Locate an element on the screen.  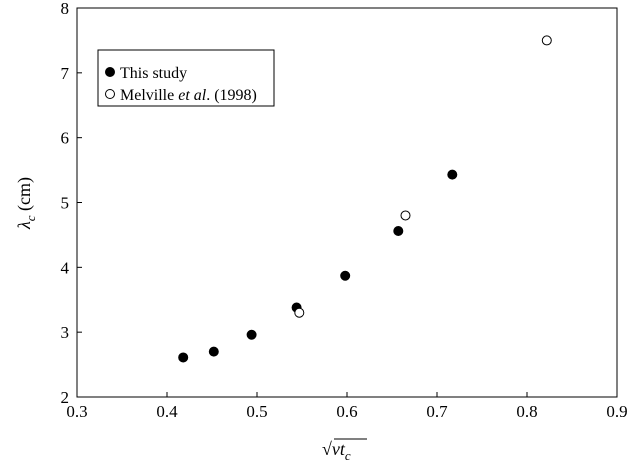
x-axis-variable: t is located at coordinates (343, 449).